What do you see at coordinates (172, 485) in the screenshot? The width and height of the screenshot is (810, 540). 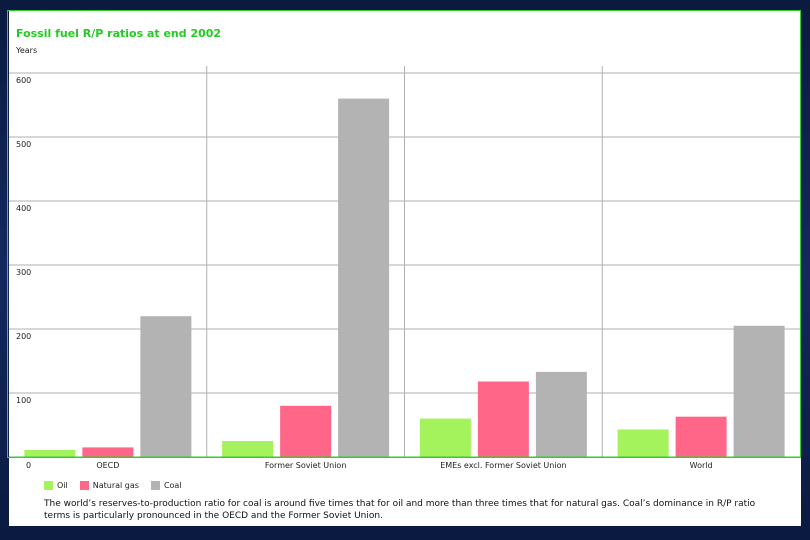 I see `legend-label-coal: Coal` at bounding box center [172, 485].